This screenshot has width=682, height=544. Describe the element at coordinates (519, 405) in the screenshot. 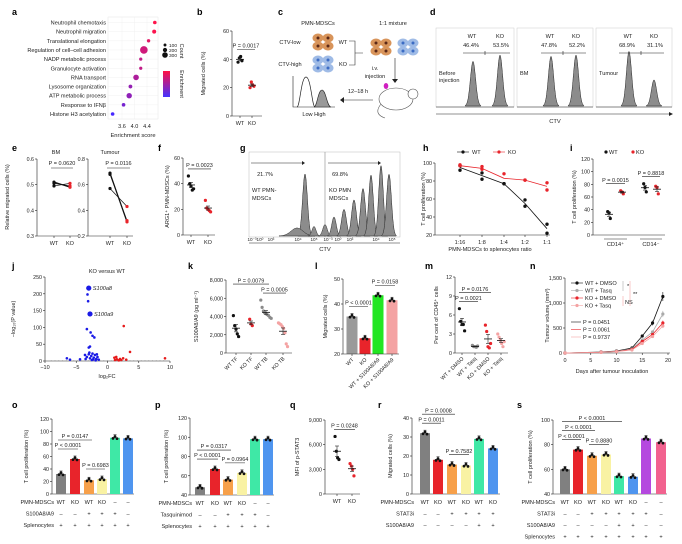

I see `panel-letter-s: s` at that location.